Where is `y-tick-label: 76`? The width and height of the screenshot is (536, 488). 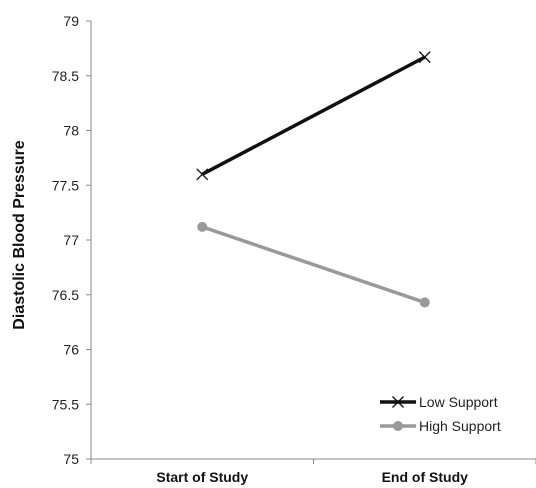 y-tick-label: 76 is located at coordinates (71, 350).